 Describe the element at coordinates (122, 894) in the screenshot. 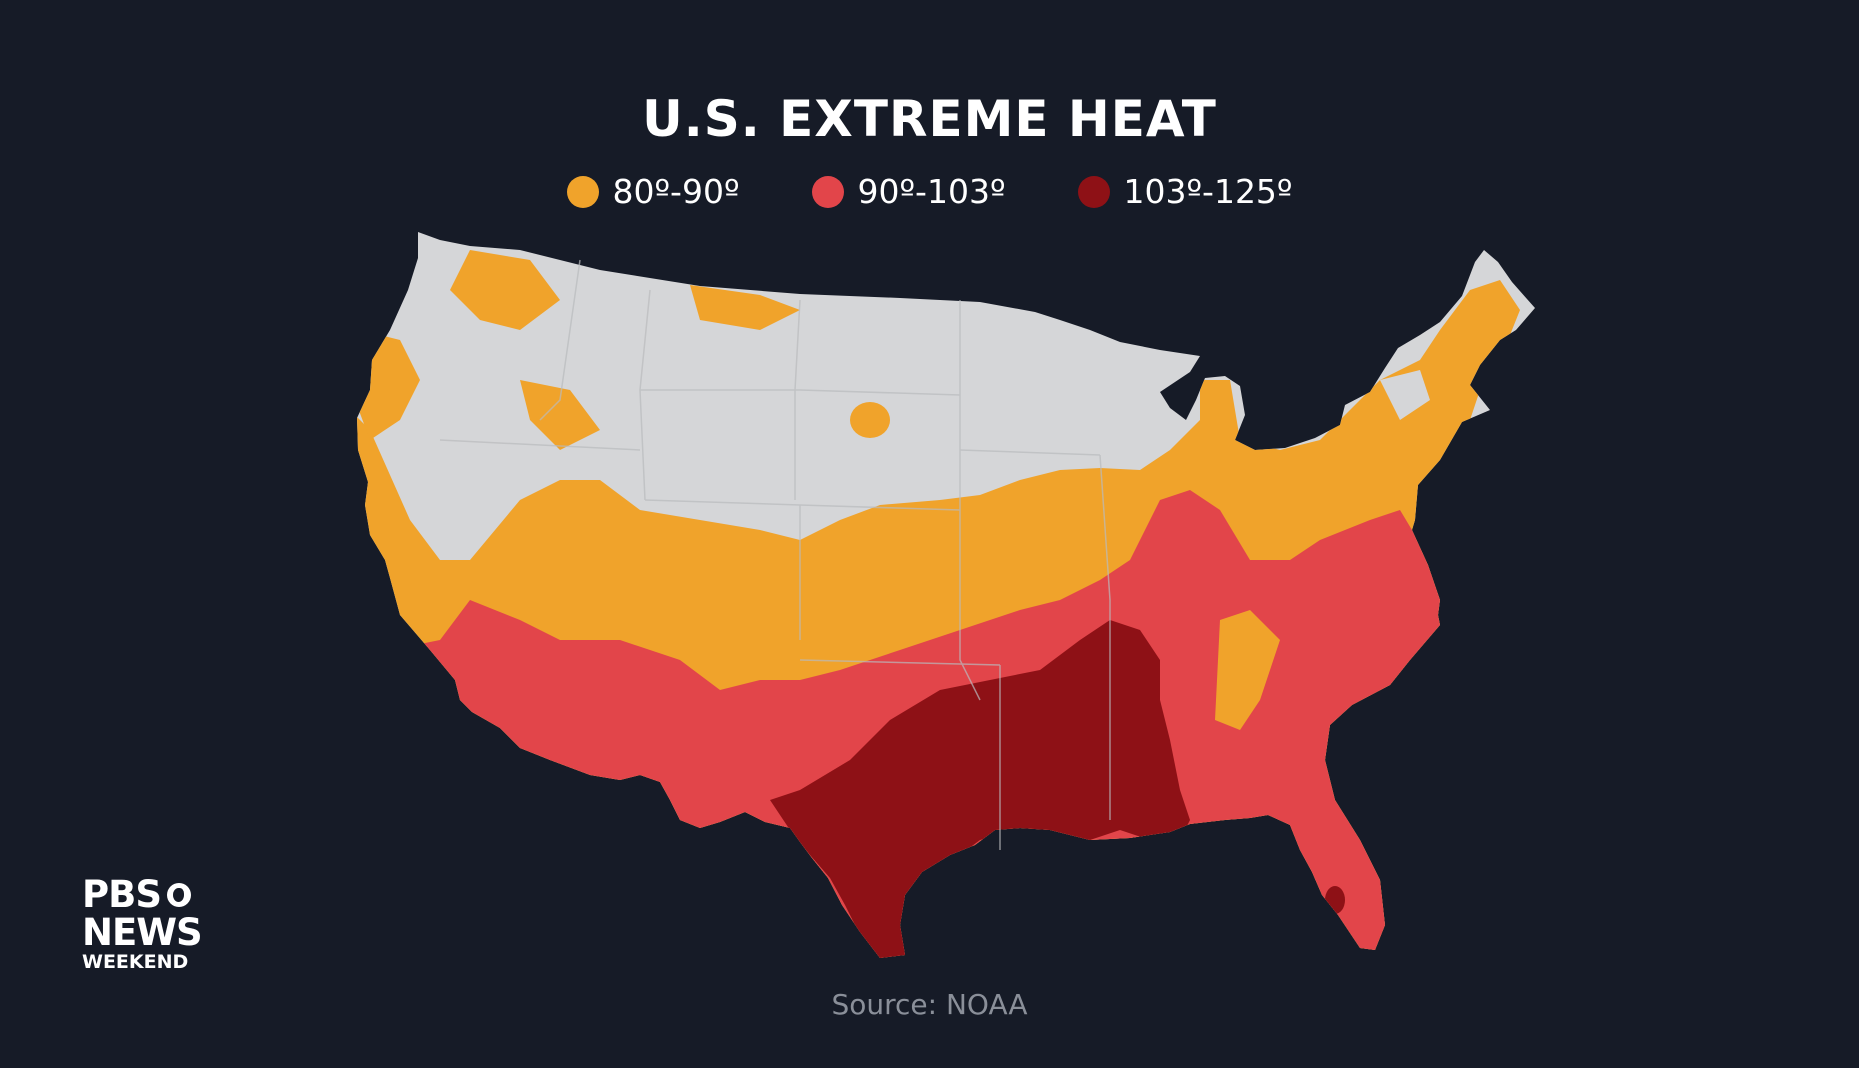

I see `logo-line-1: PBS` at that location.